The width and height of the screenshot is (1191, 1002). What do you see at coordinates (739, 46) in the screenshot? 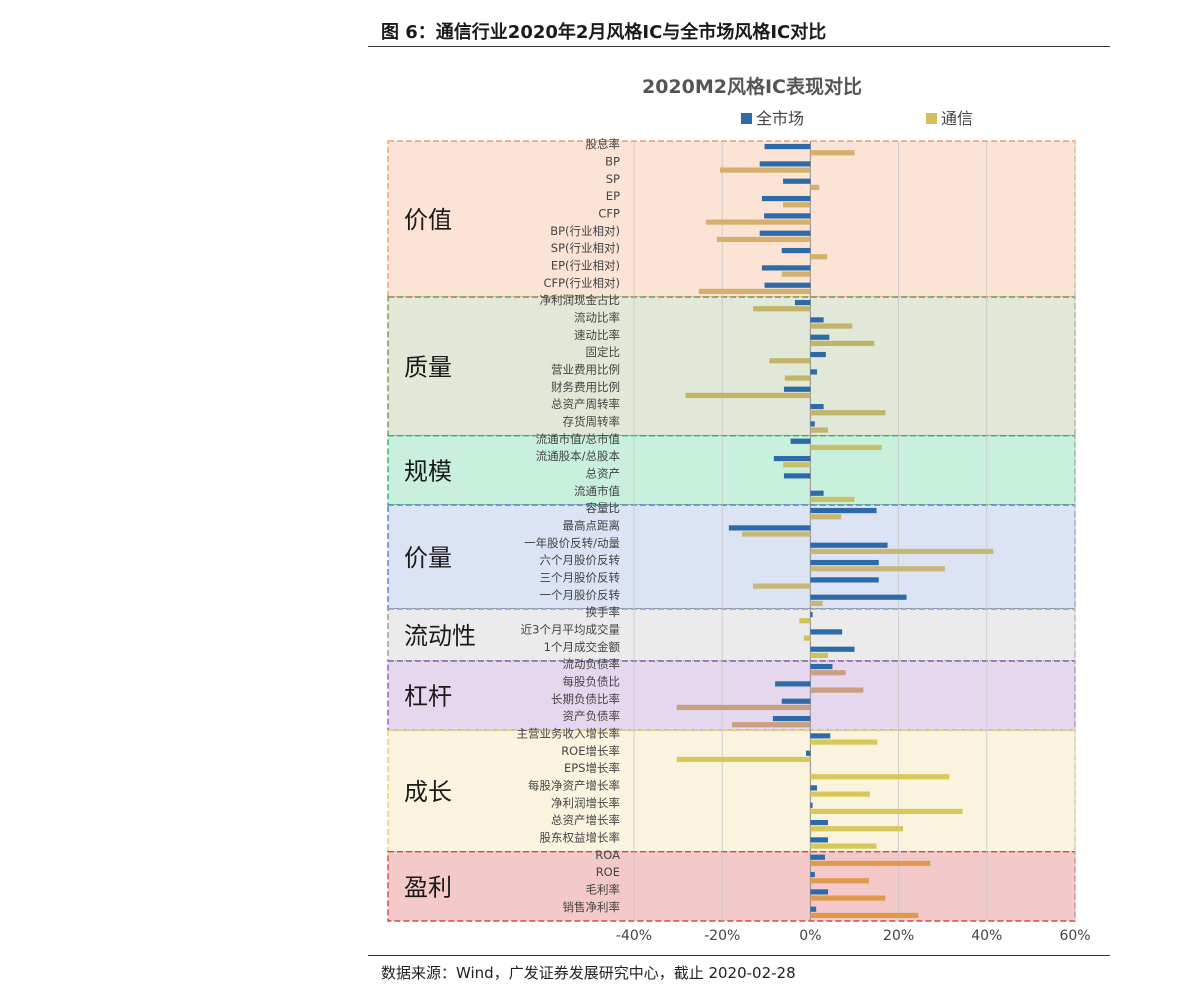
I see `title-rule` at bounding box center [739, 46].